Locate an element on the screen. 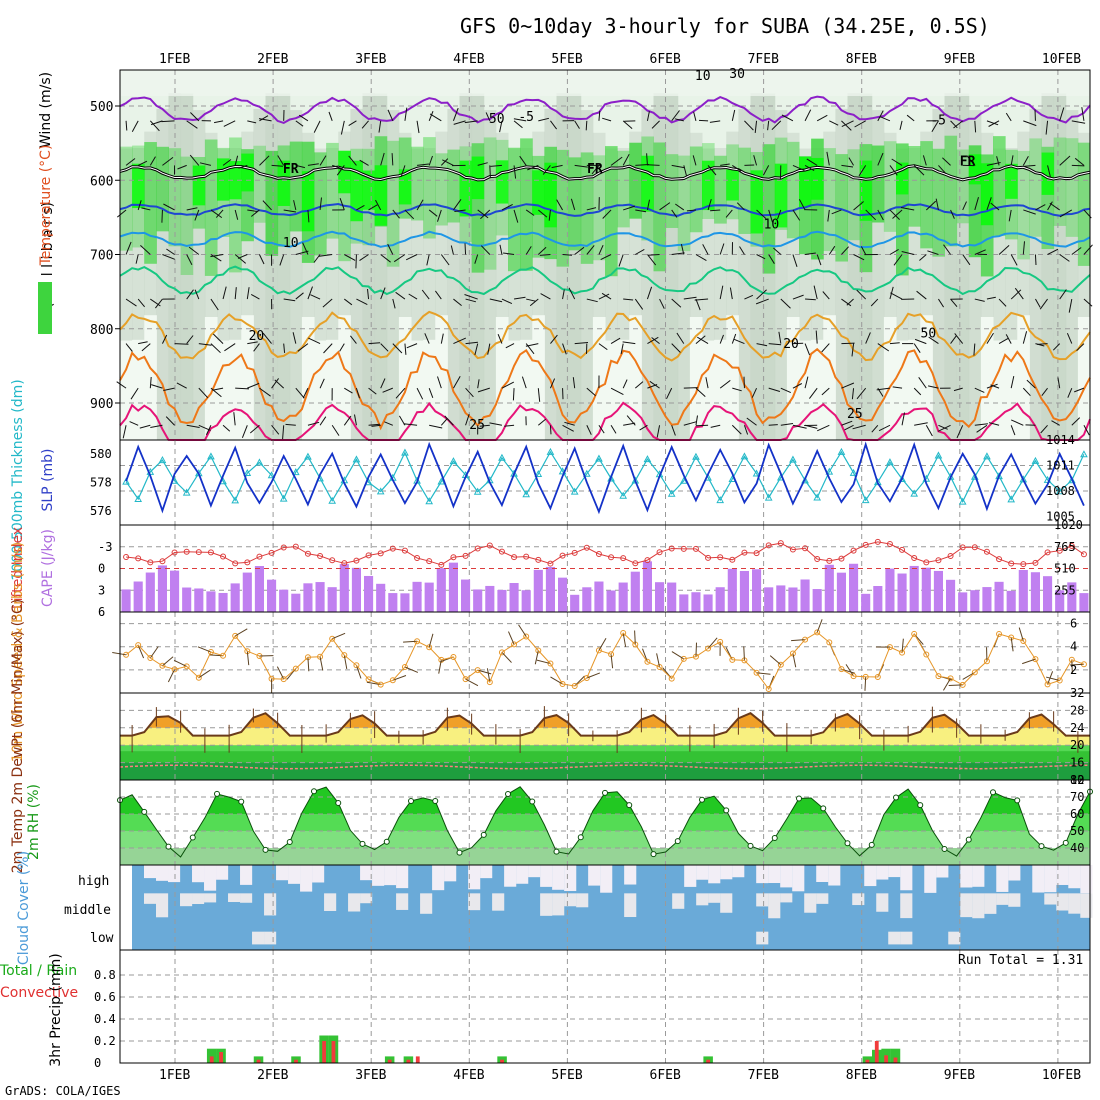 This screenshot has height=1100, width=1100. wind10m-panel: 2 4 6 is located at coordinates (601, 652).